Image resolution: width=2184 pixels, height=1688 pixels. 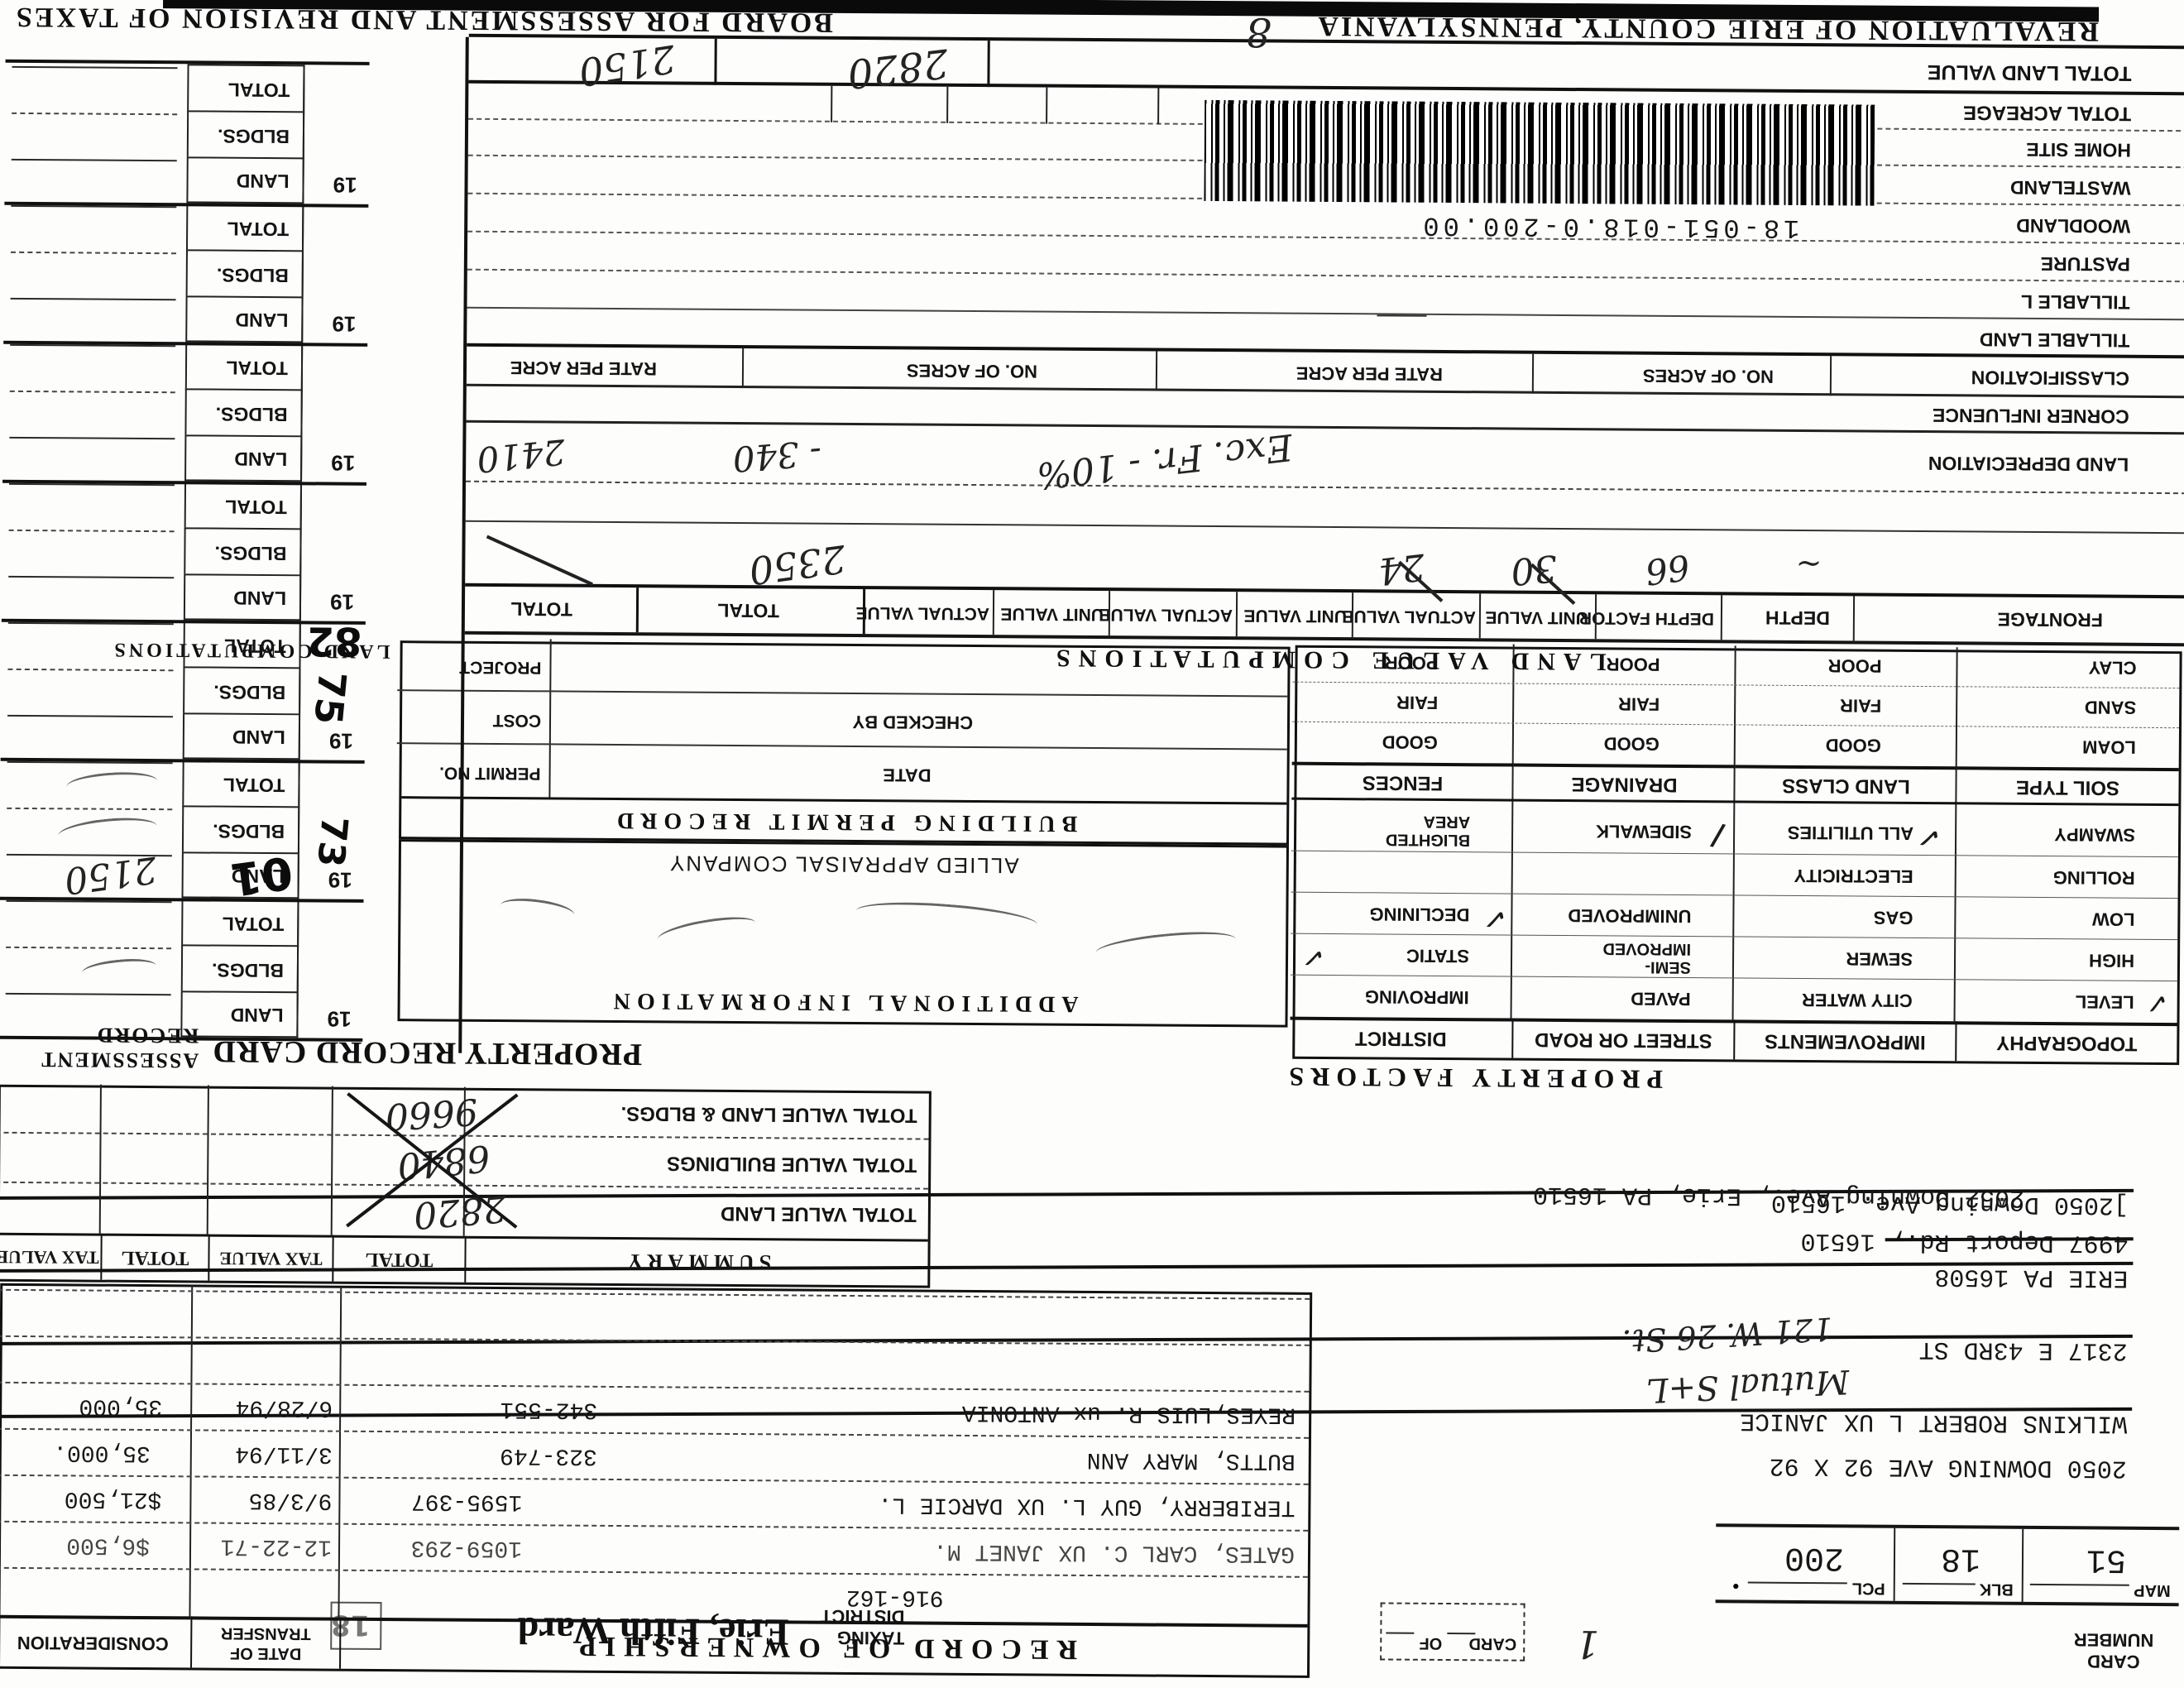 I want to click on factor-item-semi-improved: SEMI- IMPROVED, so click(x=1647, y=958).